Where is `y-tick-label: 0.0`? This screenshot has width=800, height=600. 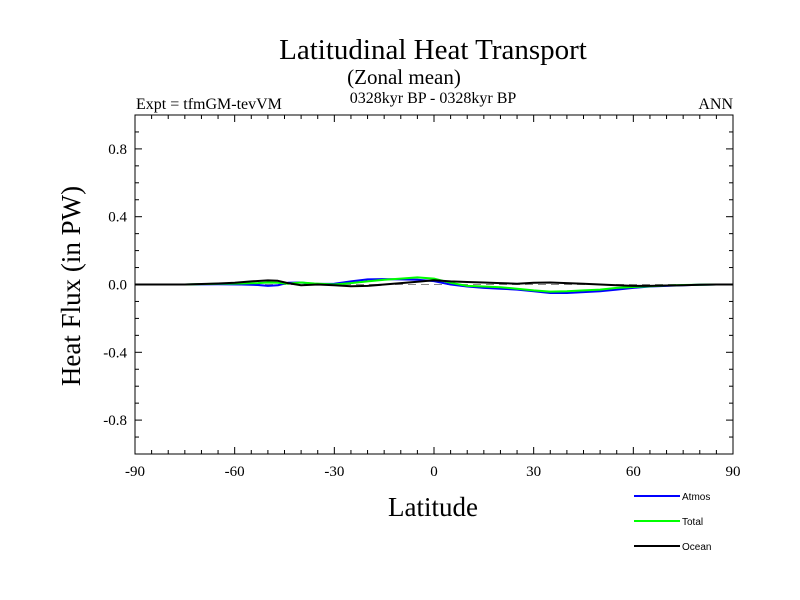
y-tick-label: 0.0 is located at coordinates (117, 286).